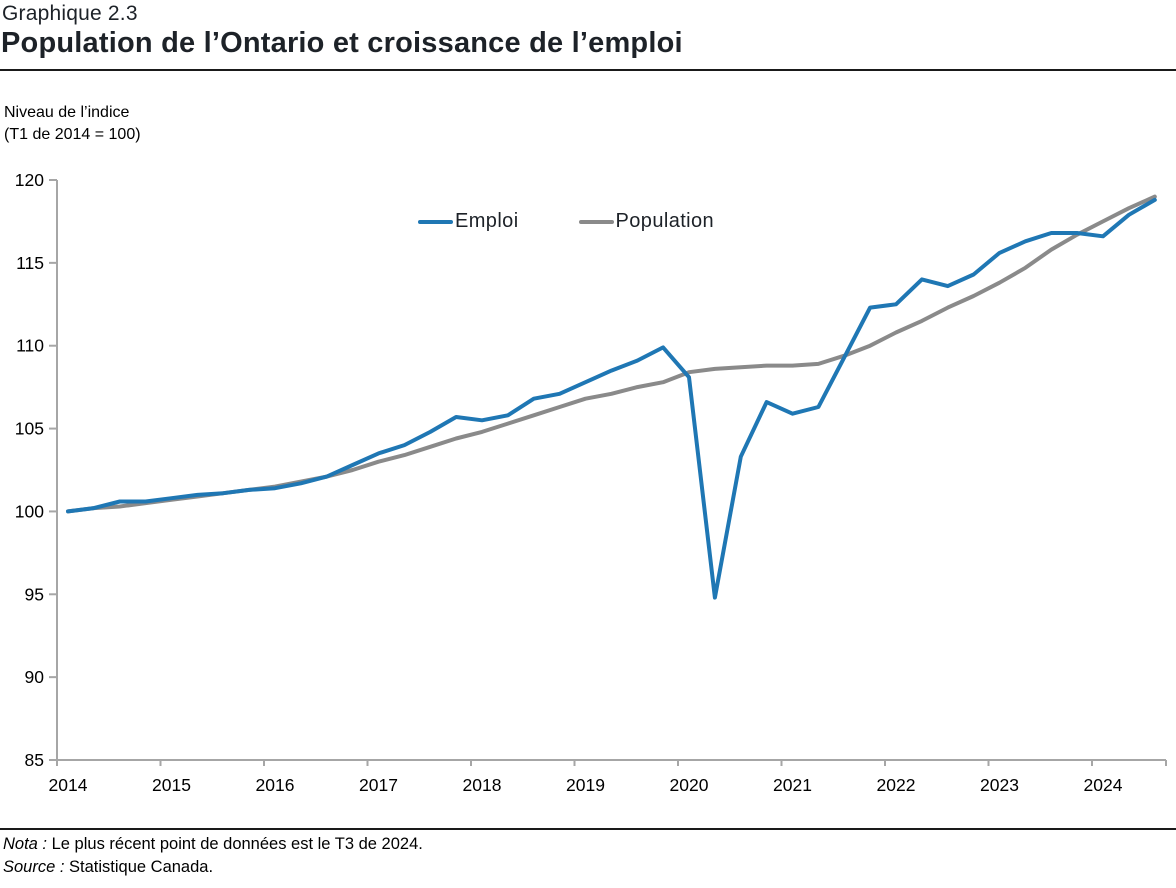 The image size is (1176, 888). What do you see at coordinates (34, 867) in the screenshot?
I see `footer-source-label: Source :` at bounding box center [34, 867].